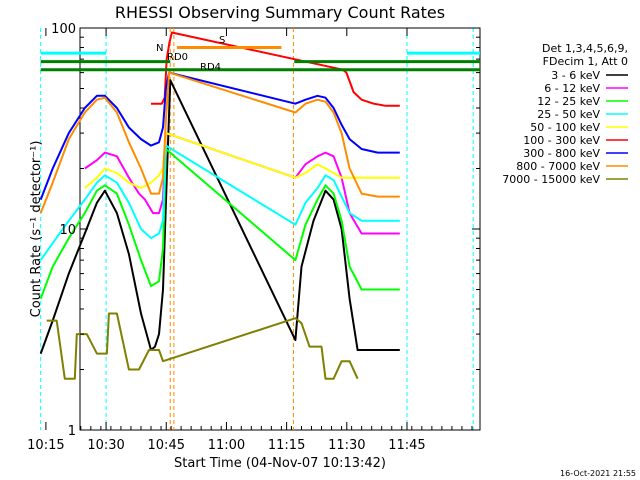 The width and height of the screenshot is (640, 480). What do you see at coordinates (280, 463) in the screenshot?
I see `x-axis-label: Start Time (04-Nov-07 10:13:42)` at bounding box center [280, 463].